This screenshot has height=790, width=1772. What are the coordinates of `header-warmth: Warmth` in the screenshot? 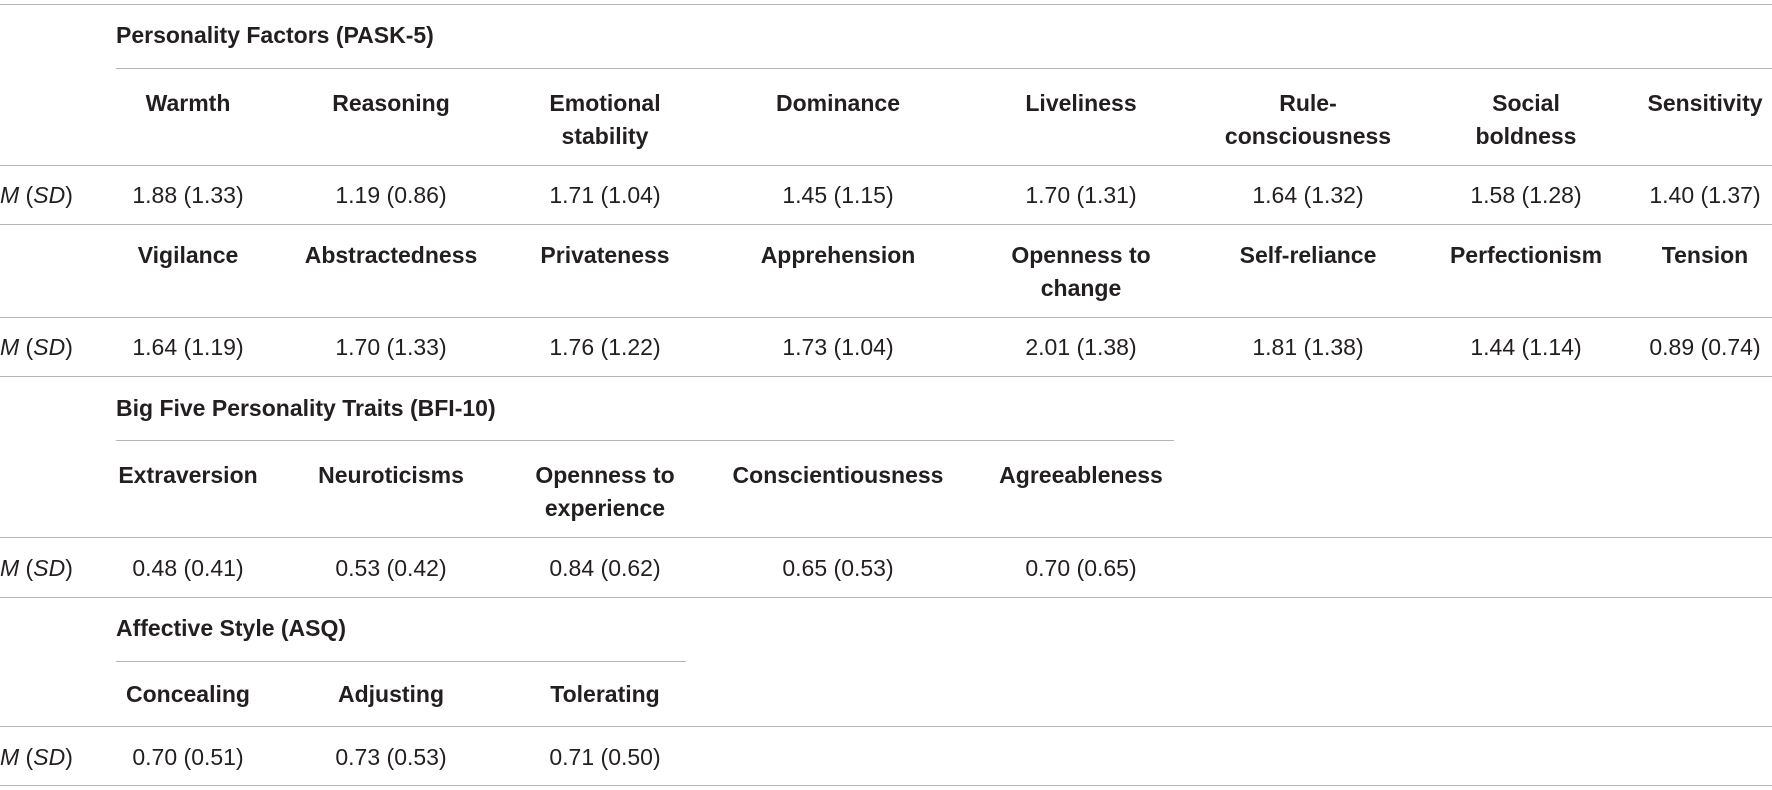 It's located at (188, 103).